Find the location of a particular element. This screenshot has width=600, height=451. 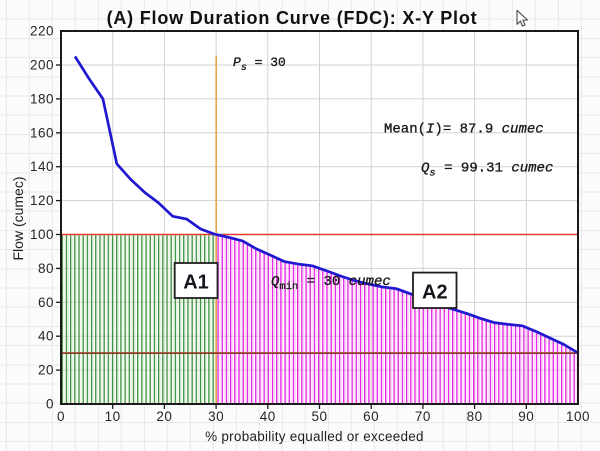

svg-text: 120 is located at coordinates (42, 200).